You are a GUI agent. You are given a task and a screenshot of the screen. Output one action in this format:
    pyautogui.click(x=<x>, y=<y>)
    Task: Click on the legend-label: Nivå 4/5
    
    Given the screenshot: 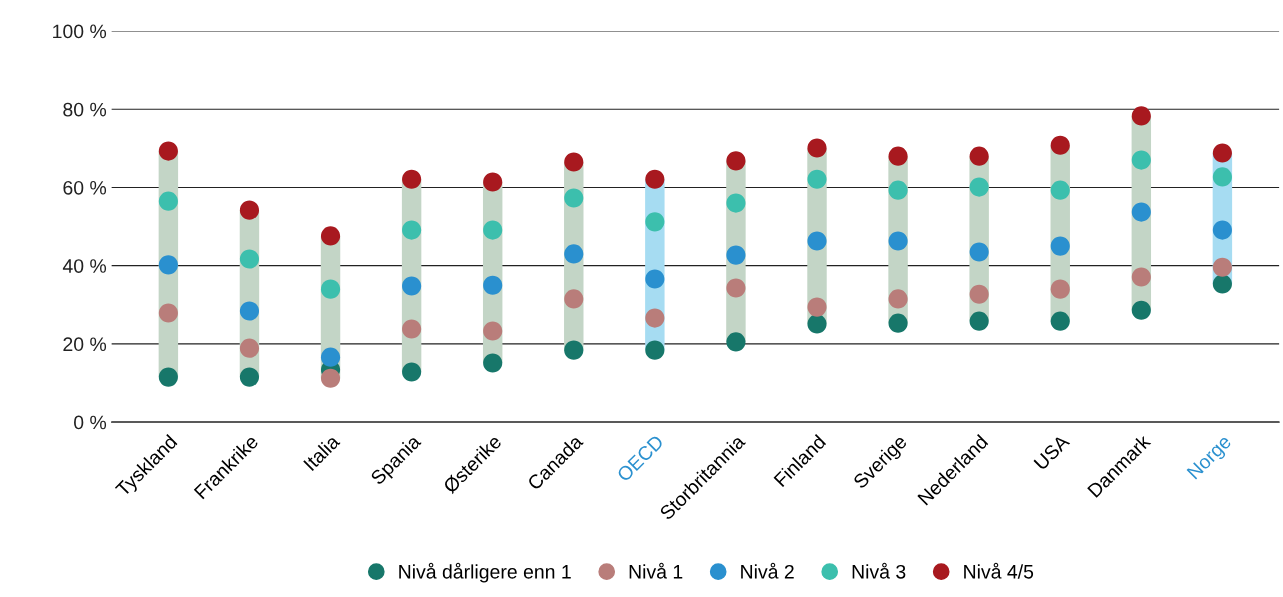 What is the action you would take?
    pyautogui.click(x=999, y=570)
    